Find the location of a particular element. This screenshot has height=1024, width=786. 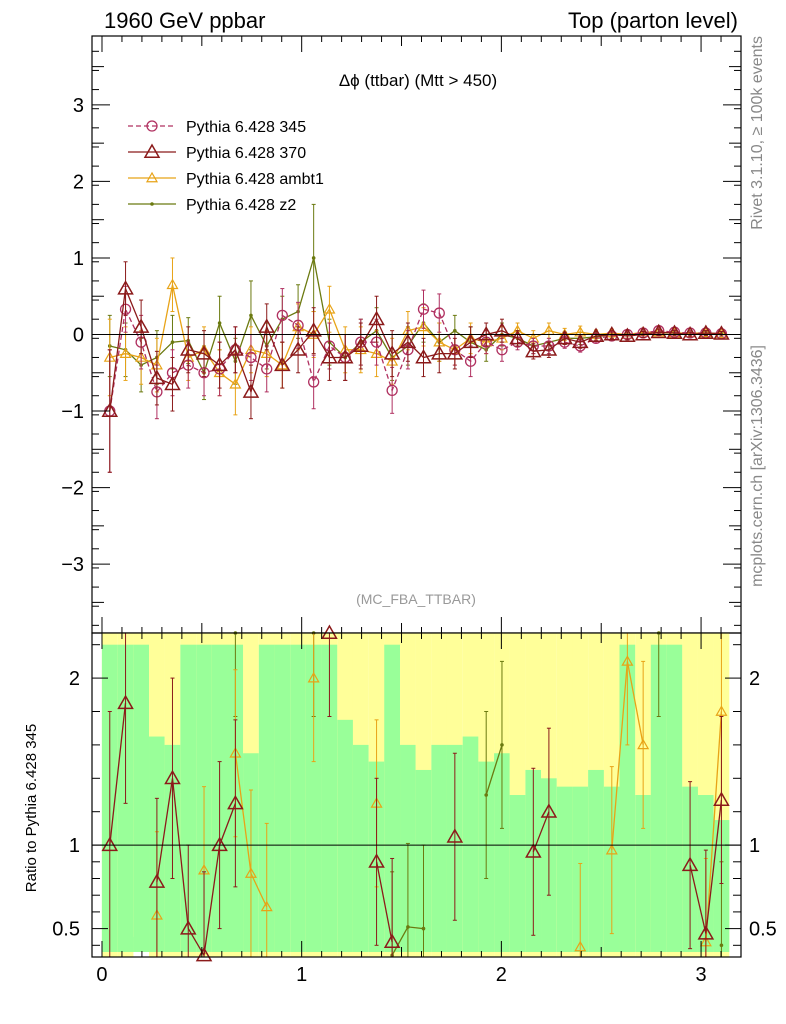

plot-title: Δϕ (ttbar) (Mtt > 450) is located at coordinates (418, 80).